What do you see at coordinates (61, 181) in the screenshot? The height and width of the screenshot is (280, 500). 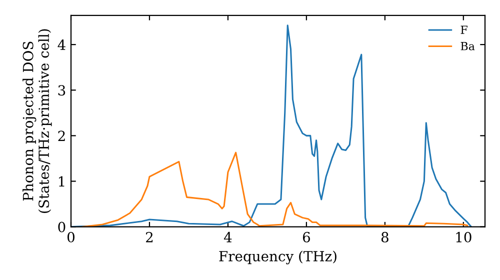 I see `y-tick-label: 1` at bounding box center [61, 181].